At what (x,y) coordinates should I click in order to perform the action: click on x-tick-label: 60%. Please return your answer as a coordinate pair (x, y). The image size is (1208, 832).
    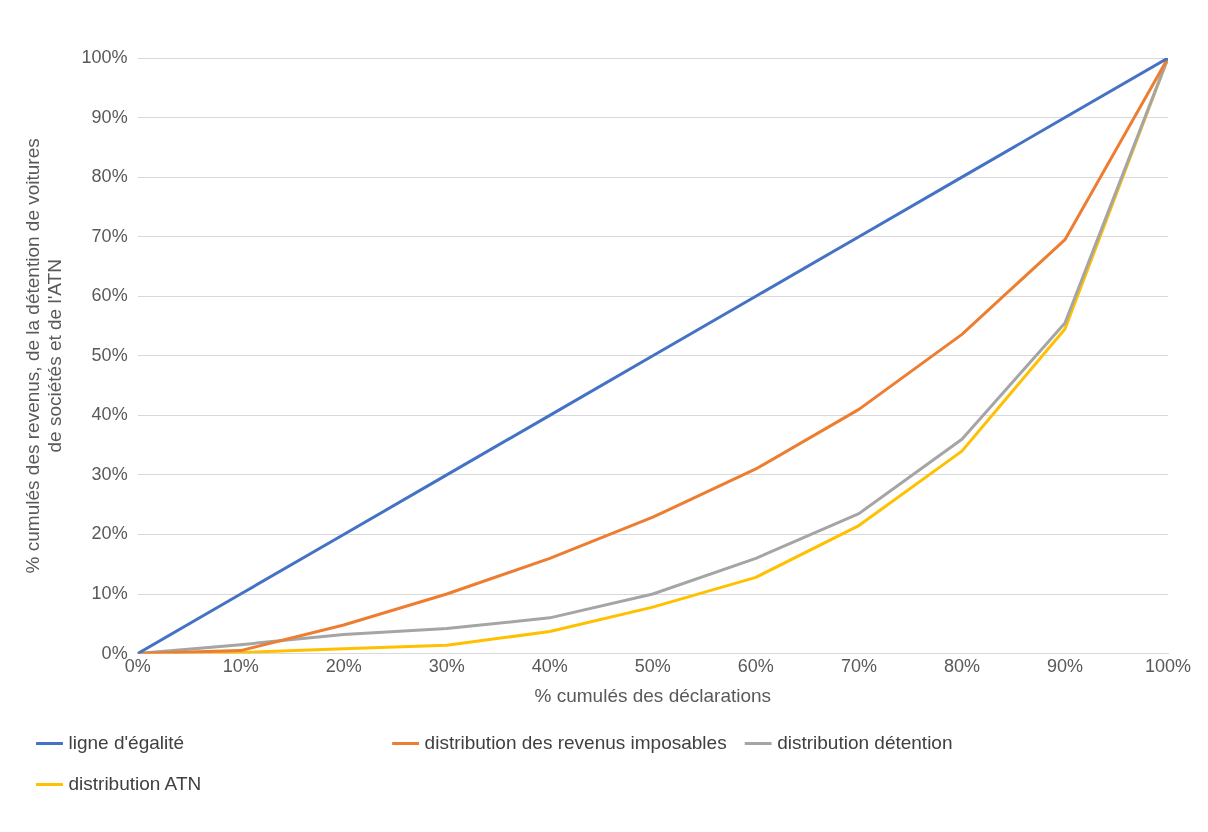
    Looking at the image, I should click on (755, 666).